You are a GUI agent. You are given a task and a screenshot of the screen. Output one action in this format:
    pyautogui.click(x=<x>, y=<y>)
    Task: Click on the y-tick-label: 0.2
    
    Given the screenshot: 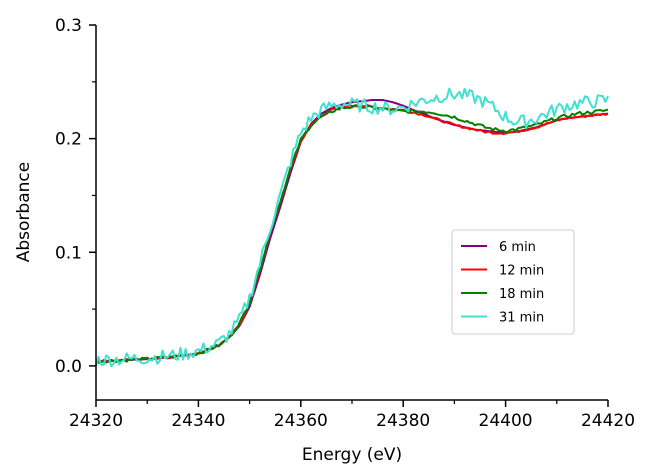 What is the action you would take?
    pyautogui.click(x=68, y=140)
    